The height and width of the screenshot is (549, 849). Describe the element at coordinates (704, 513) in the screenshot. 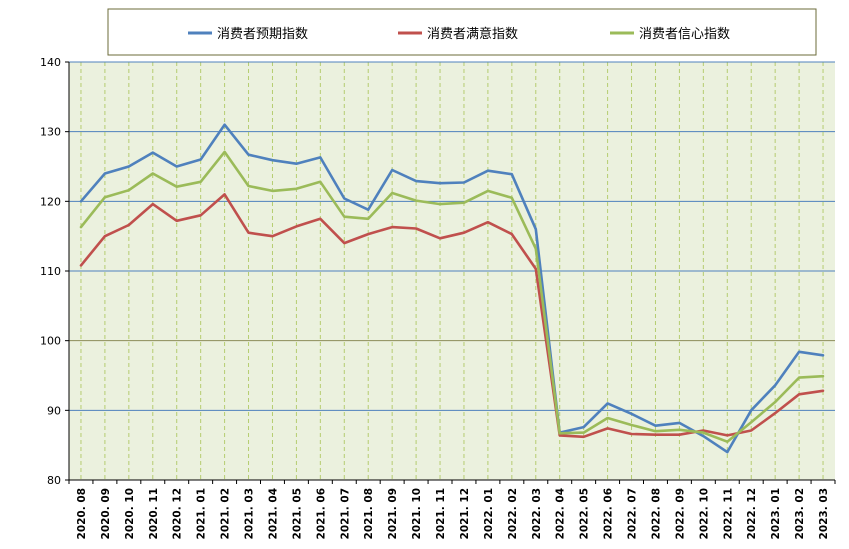

I see `x-tick-label: 2022. 10` at that location.